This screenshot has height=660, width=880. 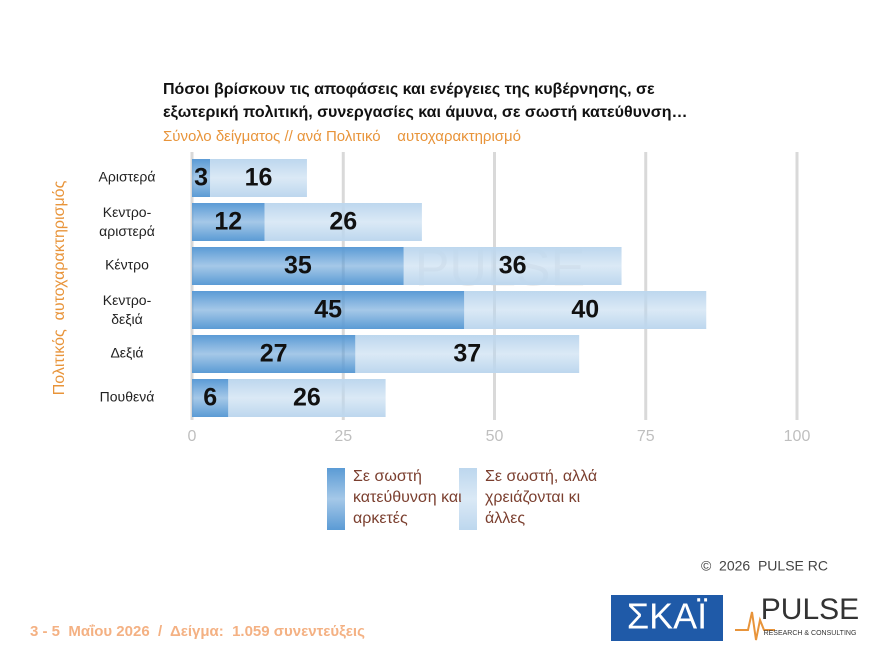 What do you see at coordinates (810, 633) in the screenshot?
I see `logo-pulse-sub: RESEARCH & CONSULTING` at bounding box center [810, 633].